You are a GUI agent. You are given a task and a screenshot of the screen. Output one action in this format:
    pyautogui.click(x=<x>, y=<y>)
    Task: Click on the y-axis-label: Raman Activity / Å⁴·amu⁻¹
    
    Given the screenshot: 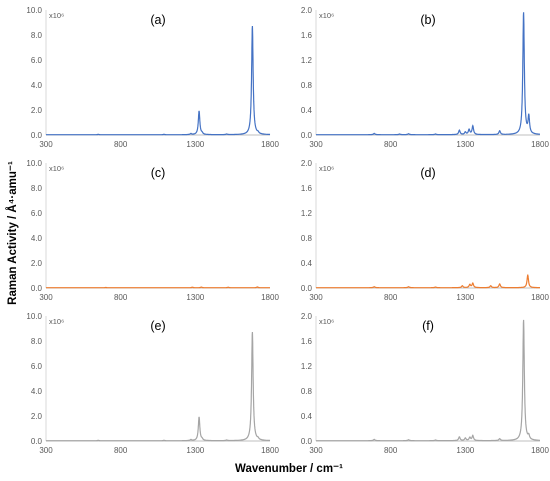 What is the action you would take?
    pyautogui.click(x=12, y=233)
    